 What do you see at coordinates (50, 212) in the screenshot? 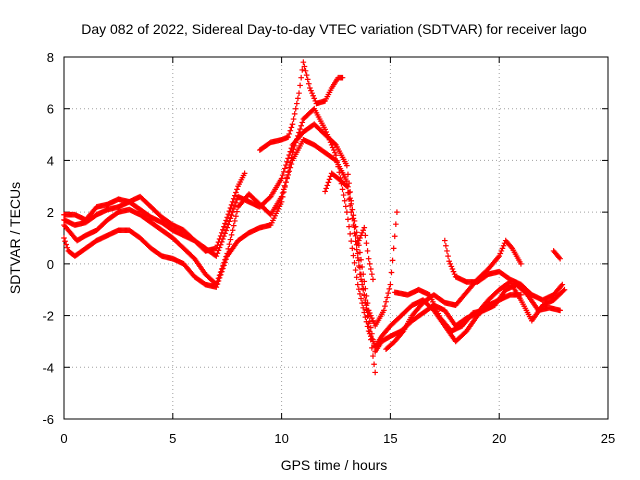
I see `y-tick-label: 2` at bounding box center [50, 212].